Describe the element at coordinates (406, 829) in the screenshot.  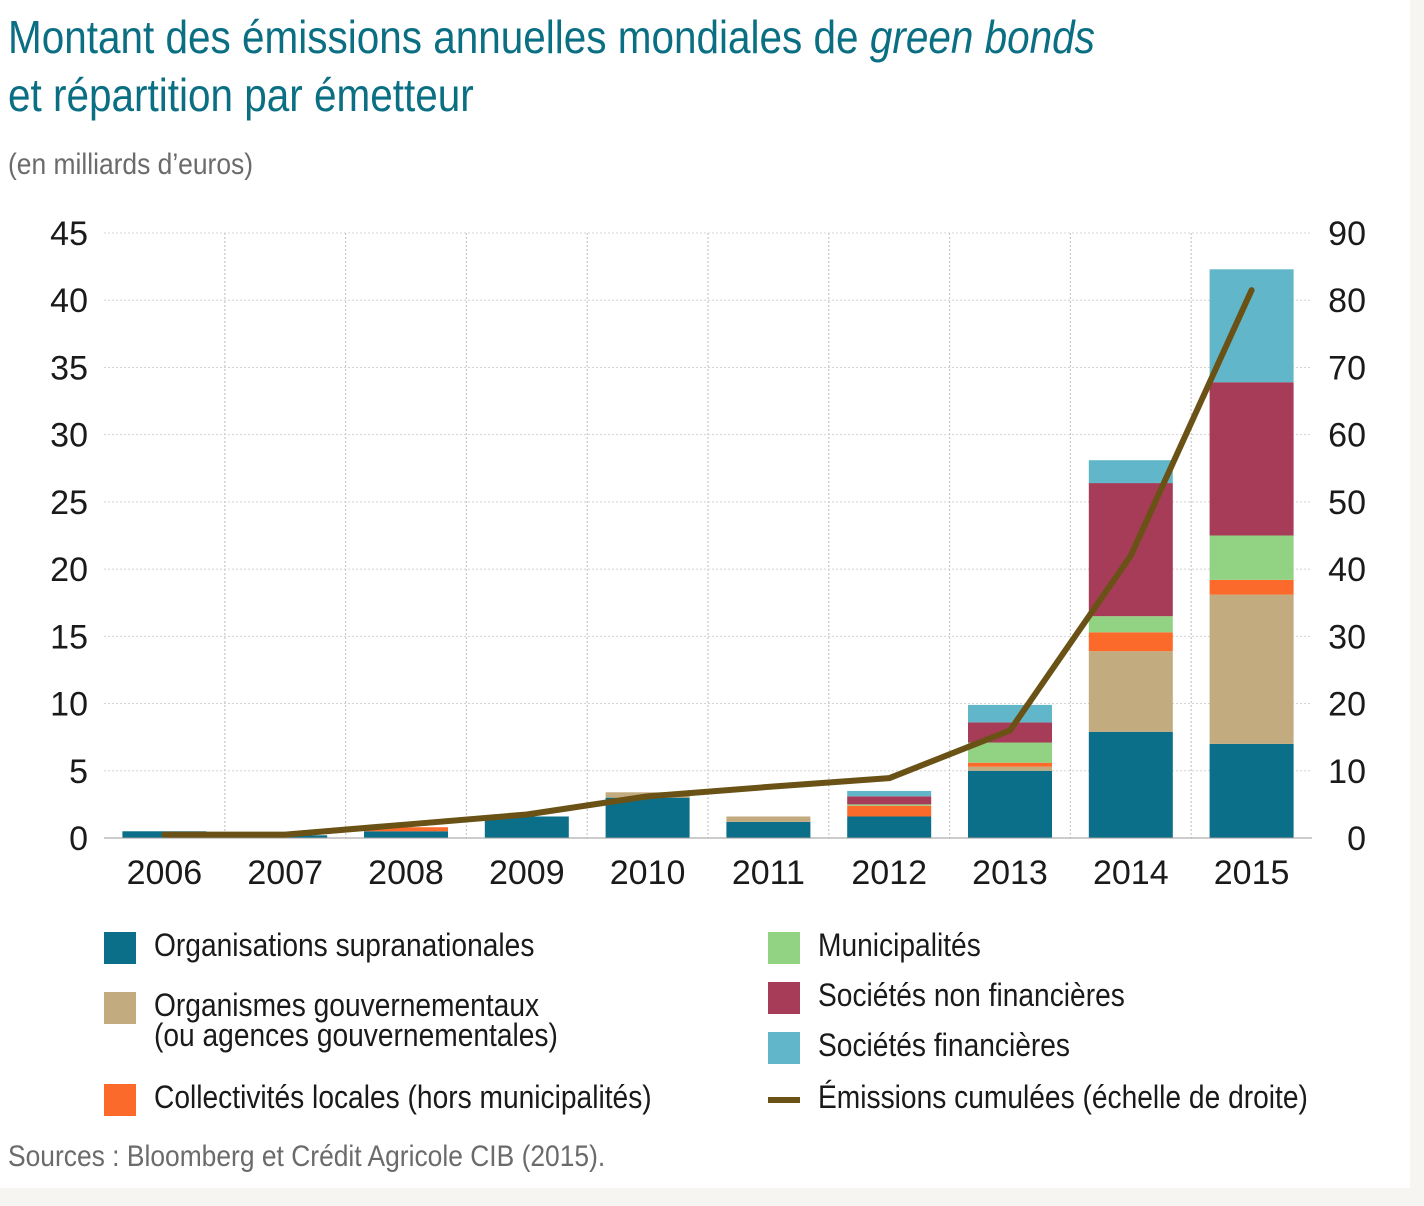
I see `bar-local-2008` at that location.